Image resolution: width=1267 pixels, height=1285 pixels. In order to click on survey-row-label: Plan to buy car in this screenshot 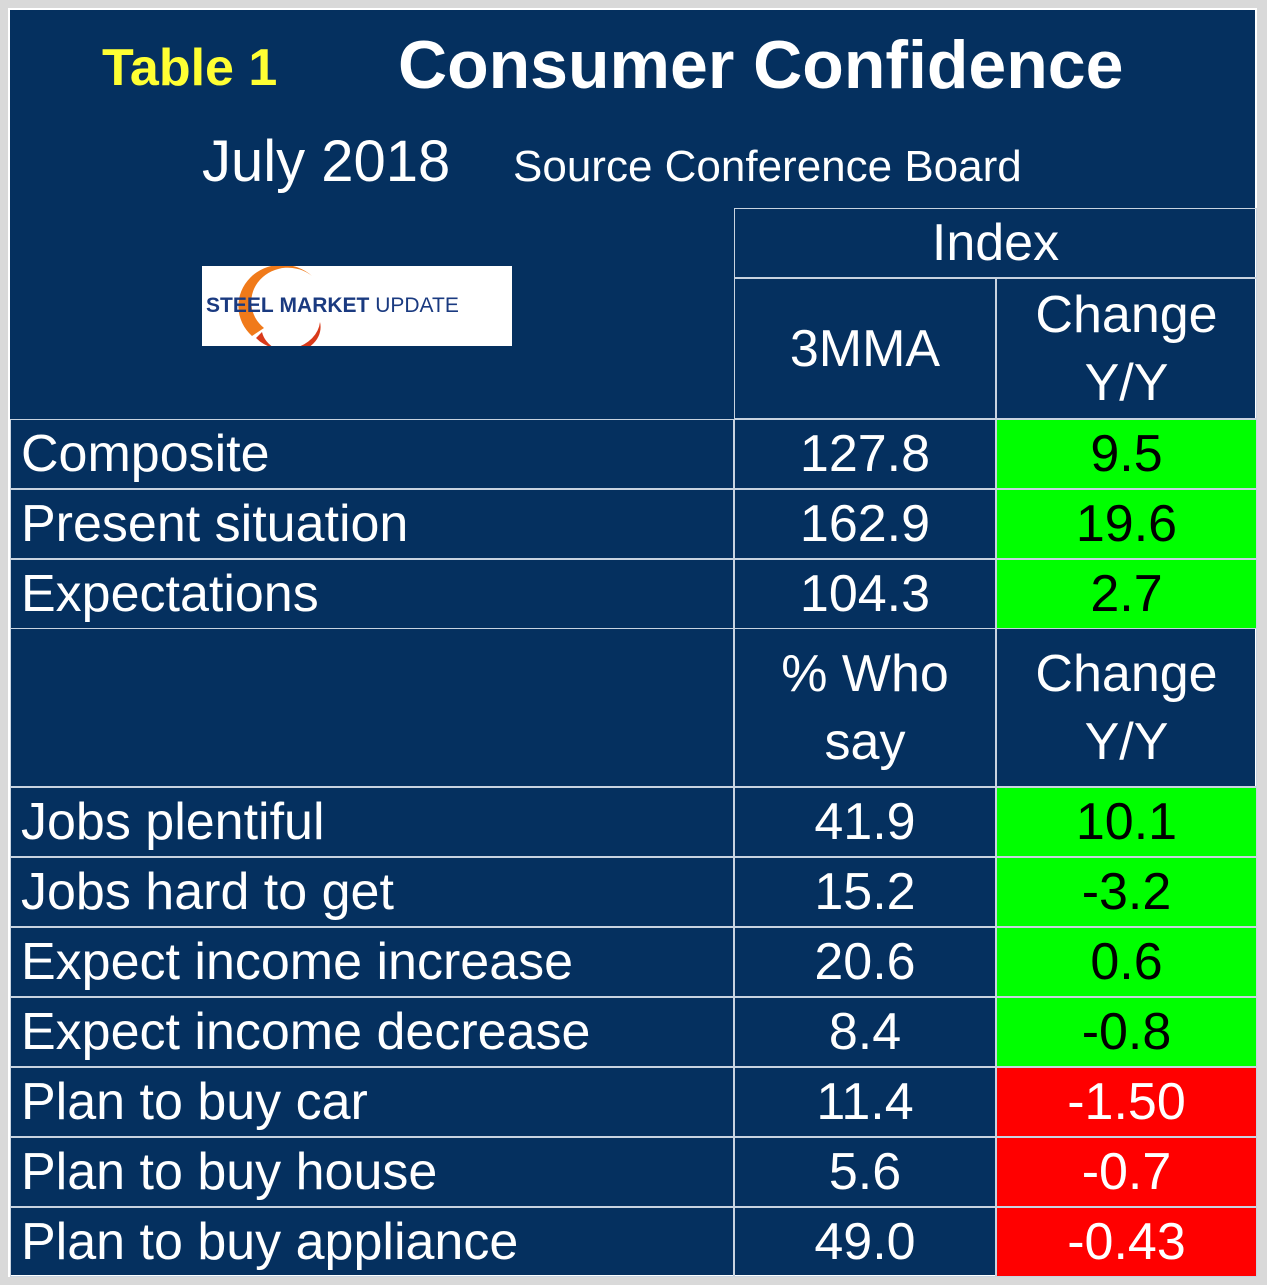, I will do `click(372, 1102)`.